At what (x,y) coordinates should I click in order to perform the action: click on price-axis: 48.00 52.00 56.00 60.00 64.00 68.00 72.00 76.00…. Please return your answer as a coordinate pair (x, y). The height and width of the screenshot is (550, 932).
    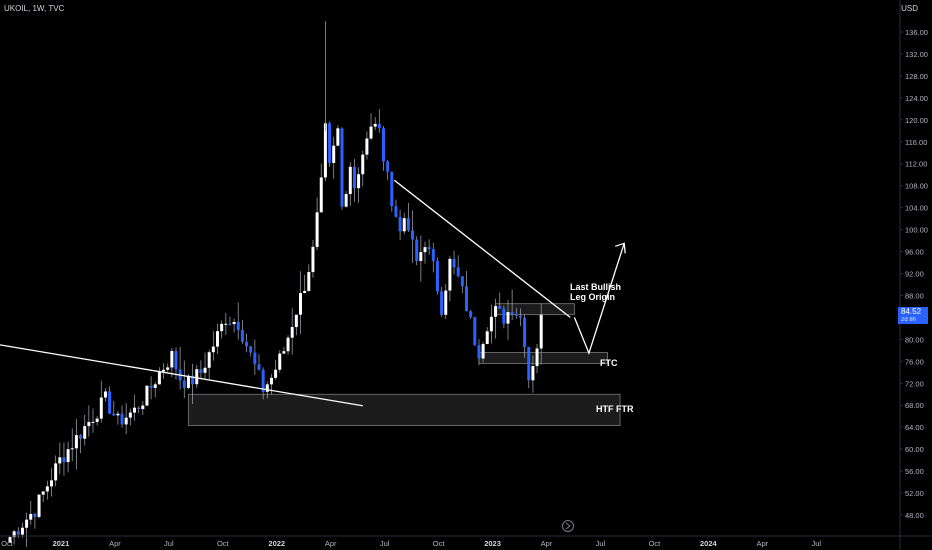
    Looking at the image, I should click on (914, 274).